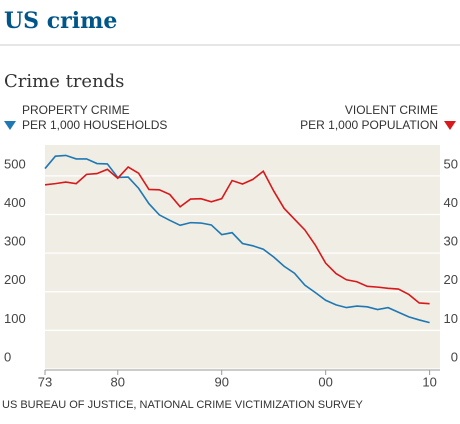  I want to click on x-tick-label: 90, so click(221, 381).